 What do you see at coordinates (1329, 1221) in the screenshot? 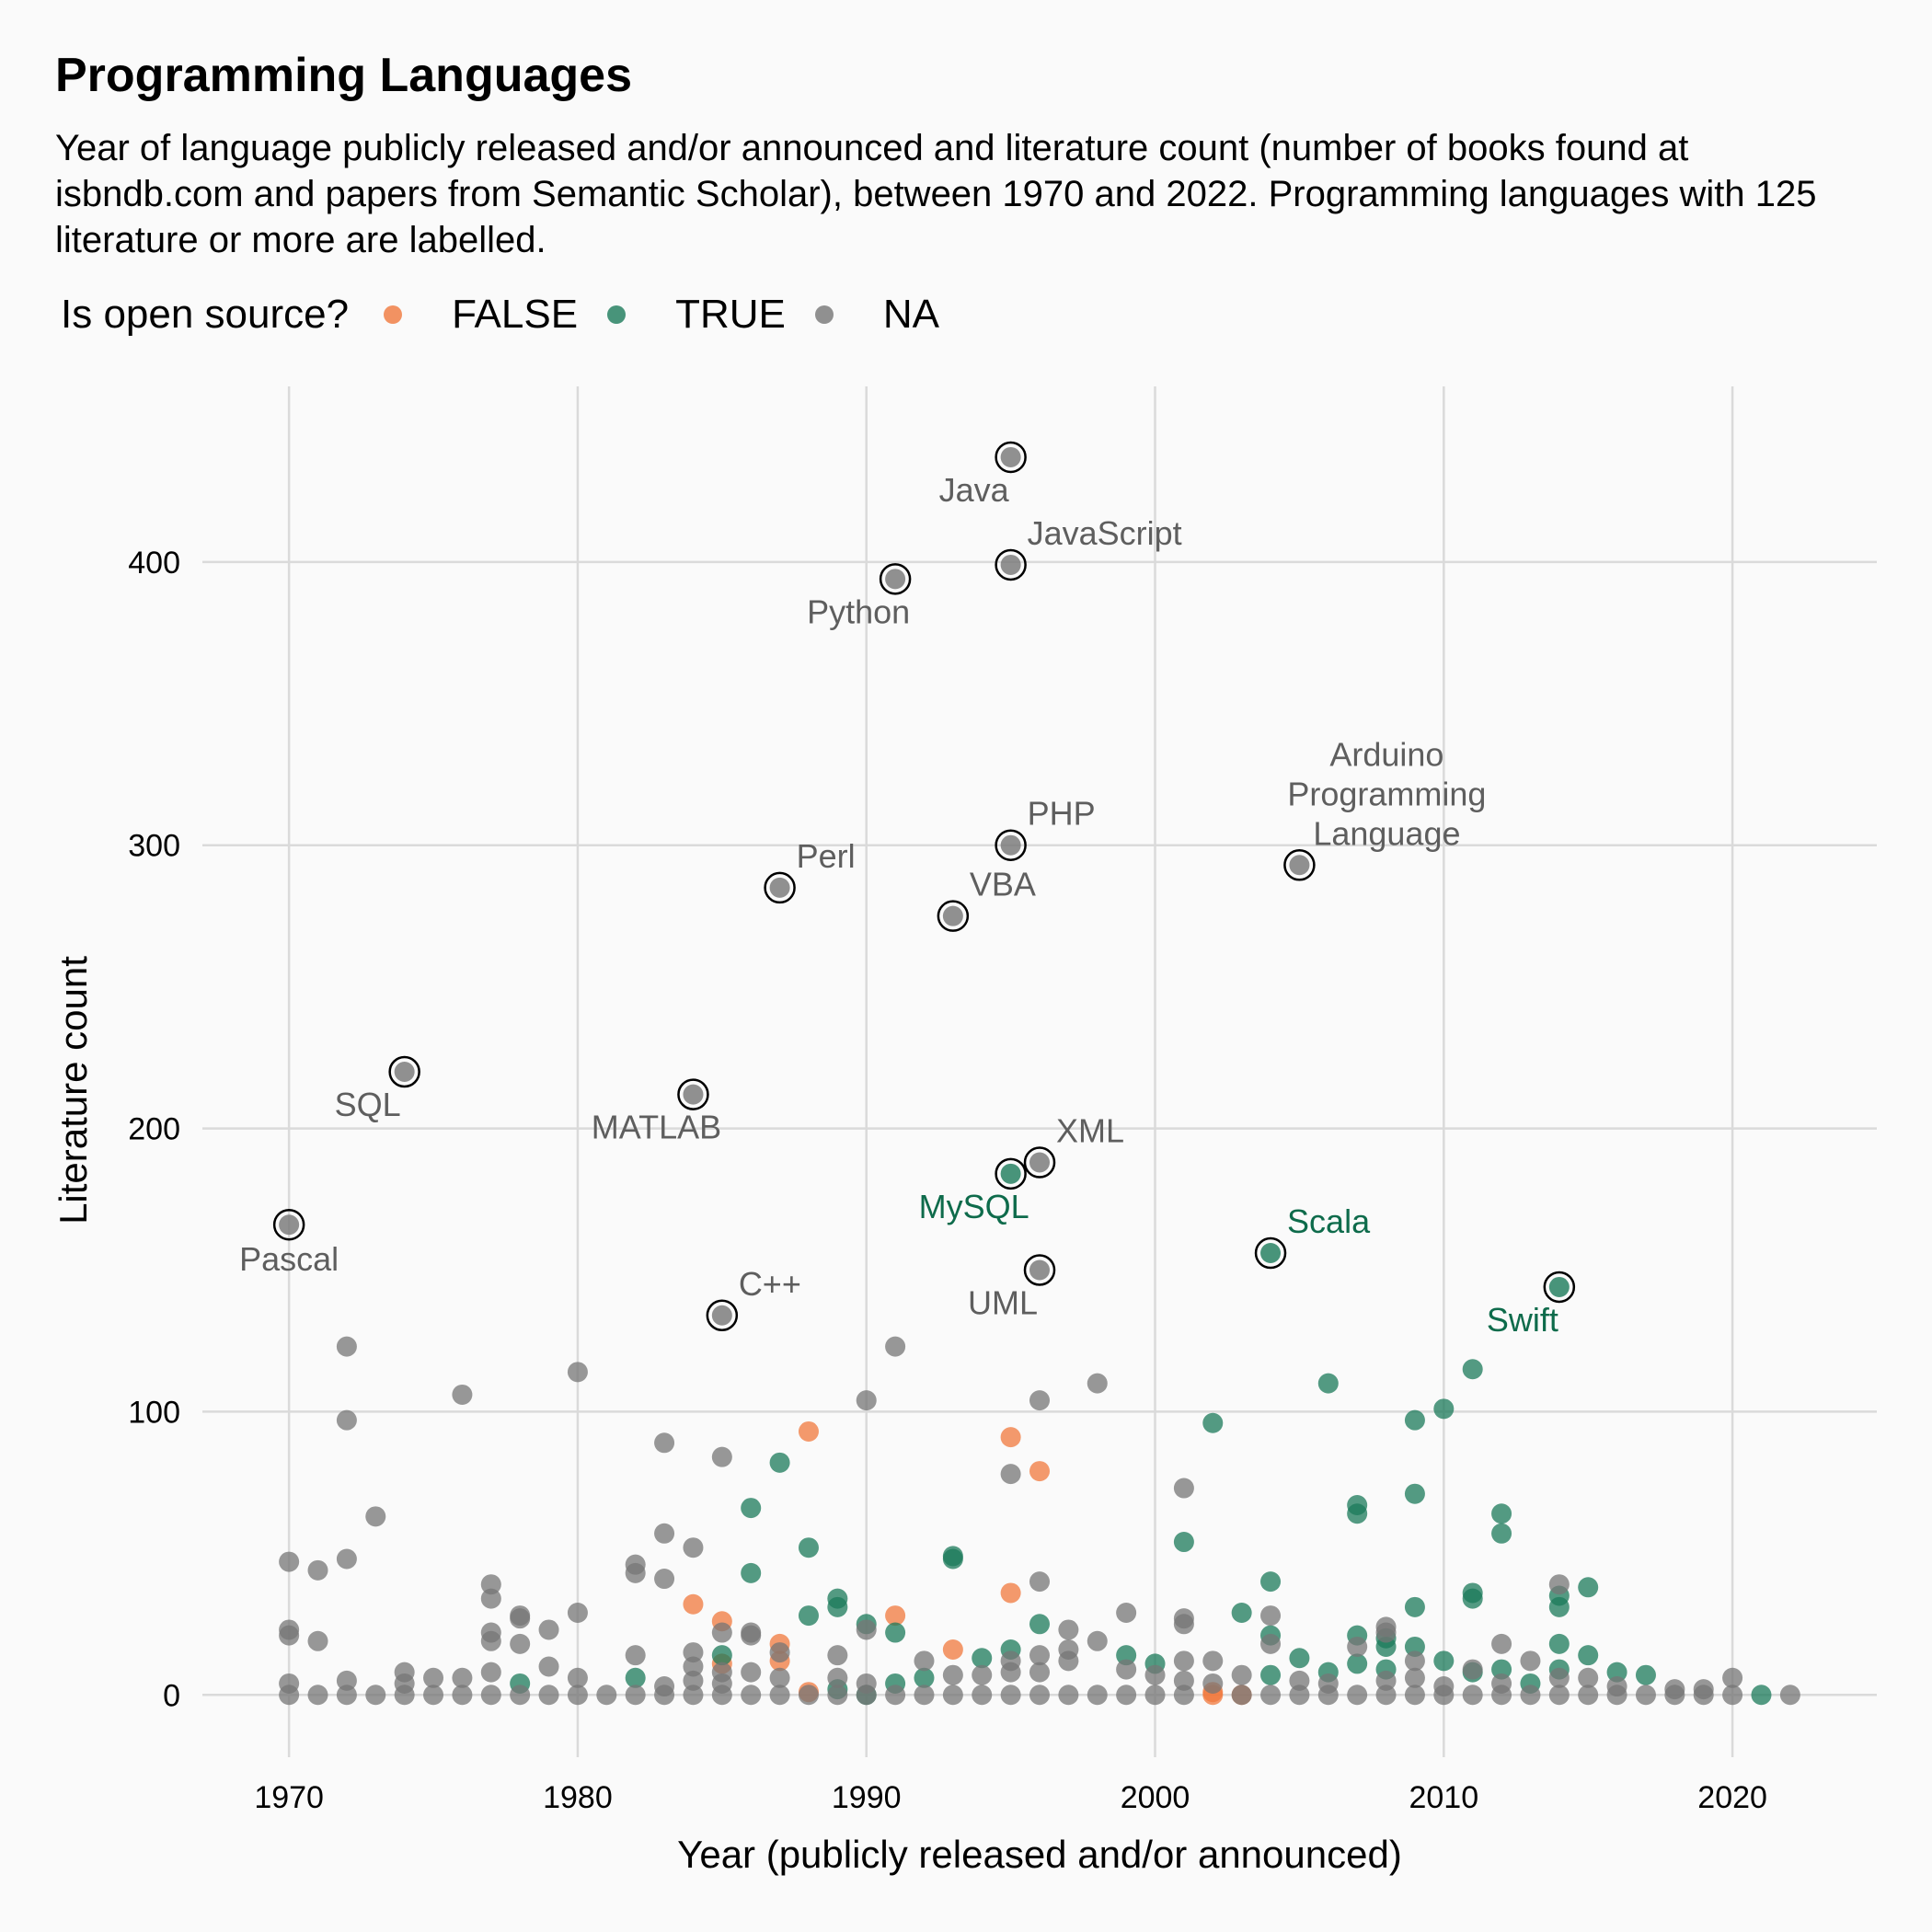
I see `point-label: Scala` at bounding box center [1329, 1221].